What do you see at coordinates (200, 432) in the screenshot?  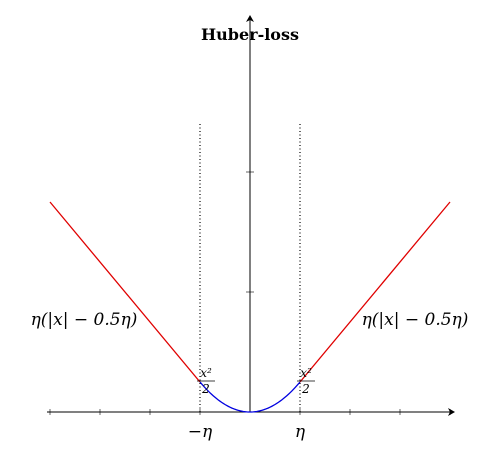 I see `x-tick-label: −η` at bounding box center [200, 432].